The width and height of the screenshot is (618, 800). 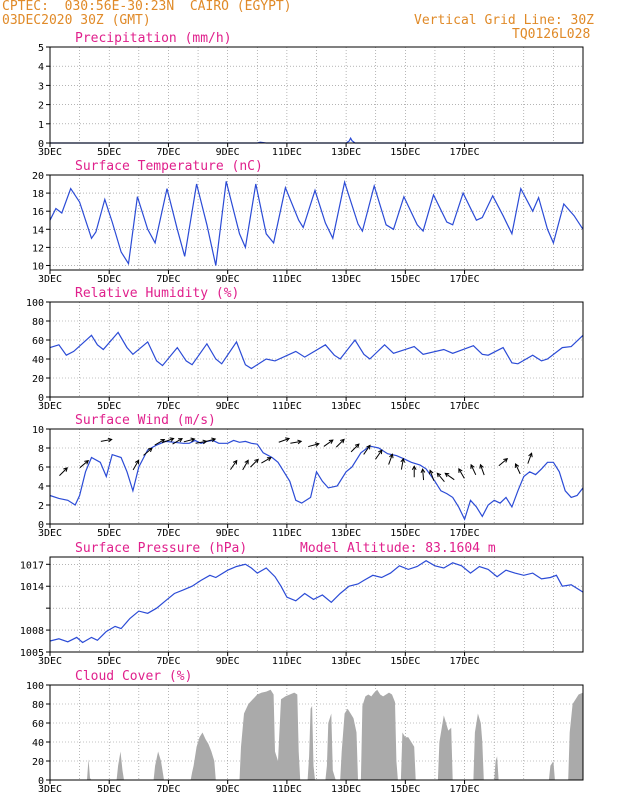 What do you see at coordinates (38, 705) in the screenshot?
I see `y-tick-label: 80` at bounding box center [38, 705].